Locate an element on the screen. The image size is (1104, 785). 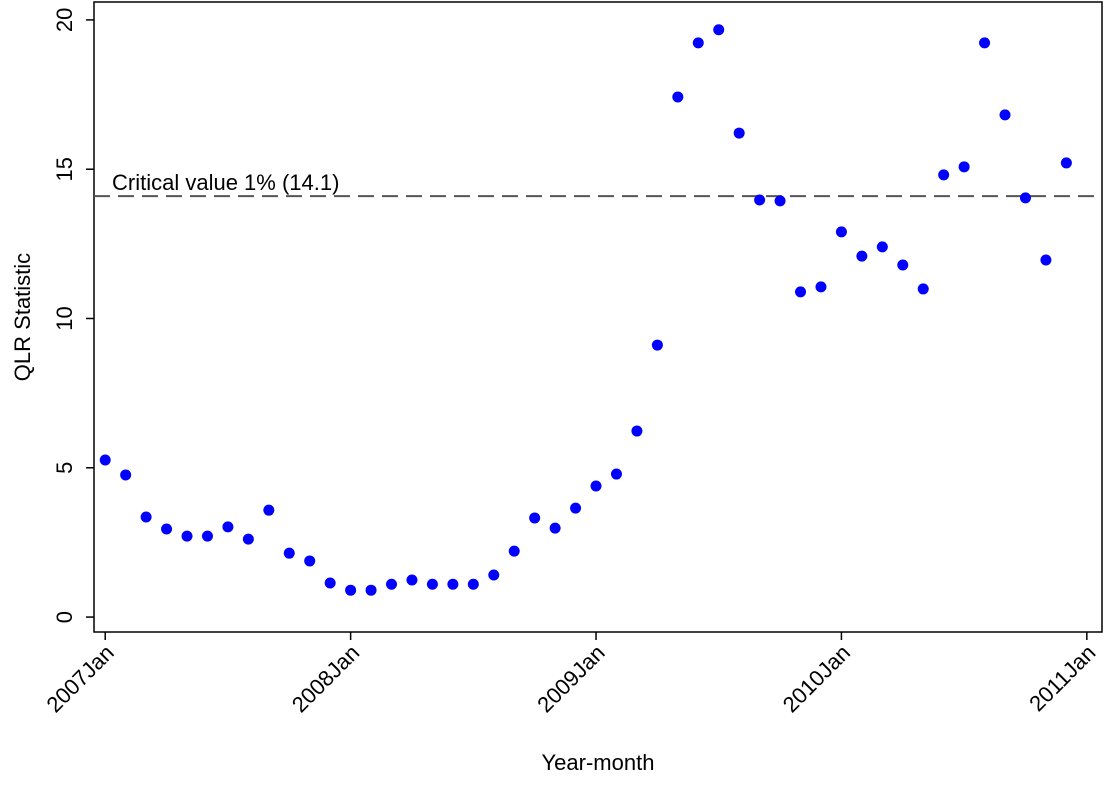
reference-label: Critical value 1% (14.1) is located at coordinates (225, 182).